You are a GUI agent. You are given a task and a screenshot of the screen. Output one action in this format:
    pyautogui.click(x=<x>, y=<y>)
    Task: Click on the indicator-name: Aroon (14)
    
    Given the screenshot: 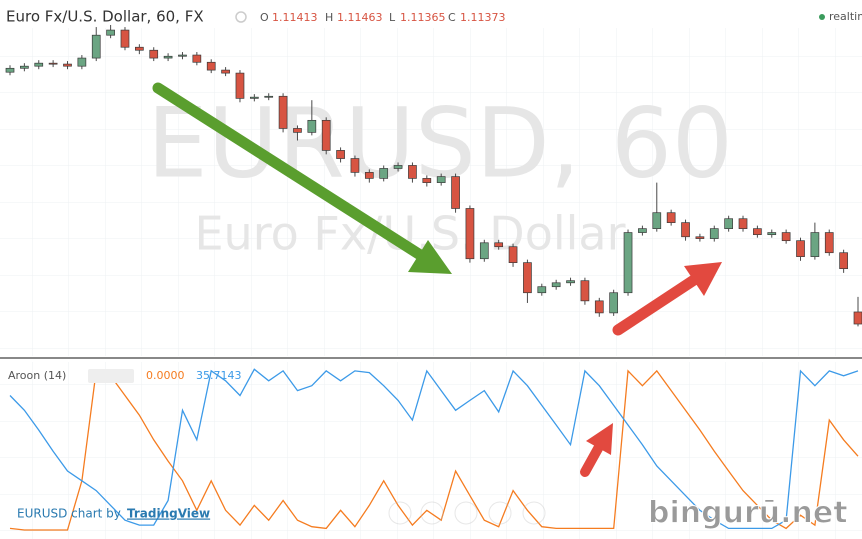 What is the action you would take?
    pyautogui.click(x=37, y=375)
    